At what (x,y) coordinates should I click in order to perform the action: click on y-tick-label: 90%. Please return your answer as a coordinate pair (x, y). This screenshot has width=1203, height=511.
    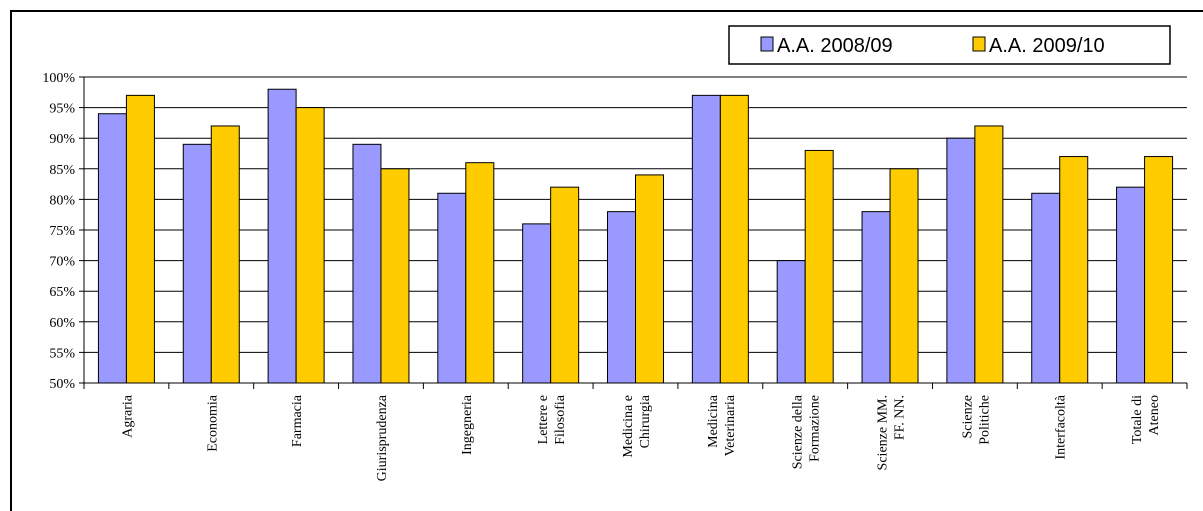
    Looking at the image, I should click on (62, 139).